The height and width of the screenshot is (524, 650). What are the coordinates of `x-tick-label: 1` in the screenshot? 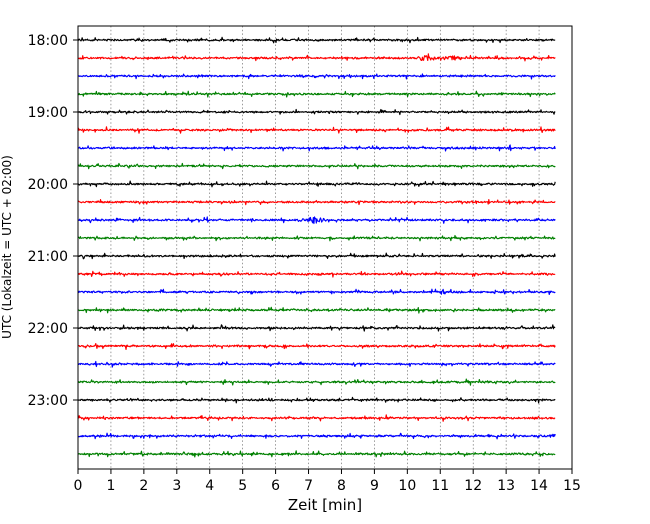 It's located at (110, 486).